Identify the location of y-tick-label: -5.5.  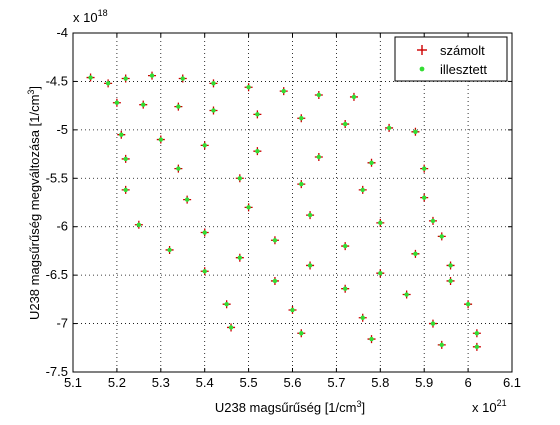
(57, 177).